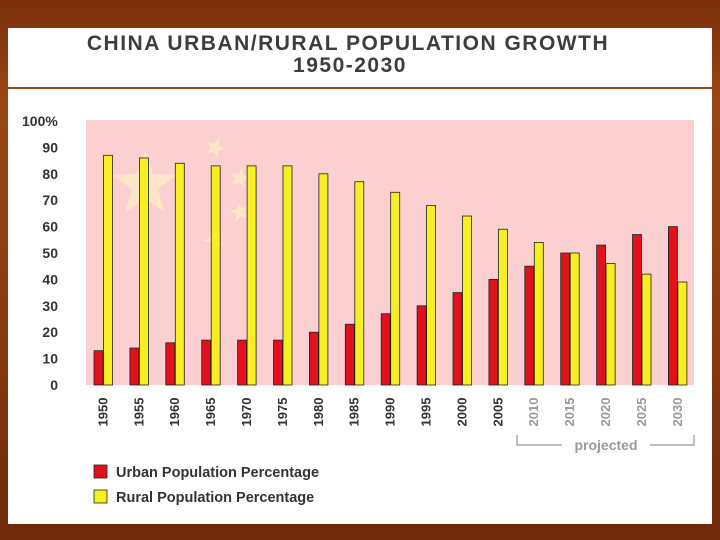  Describe the element at coordinates (174, 412) in the screenshot. I see `x-tick-label: 1960` at that location.